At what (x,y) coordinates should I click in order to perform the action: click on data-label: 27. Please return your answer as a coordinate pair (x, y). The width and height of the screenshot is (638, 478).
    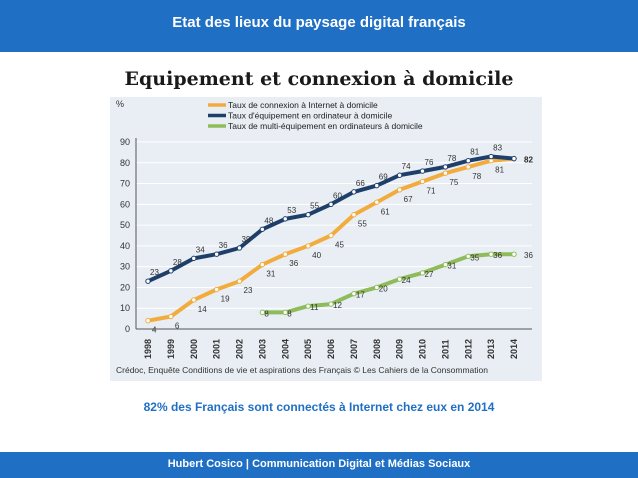
    Looking at the image, I should click on (429, 274).